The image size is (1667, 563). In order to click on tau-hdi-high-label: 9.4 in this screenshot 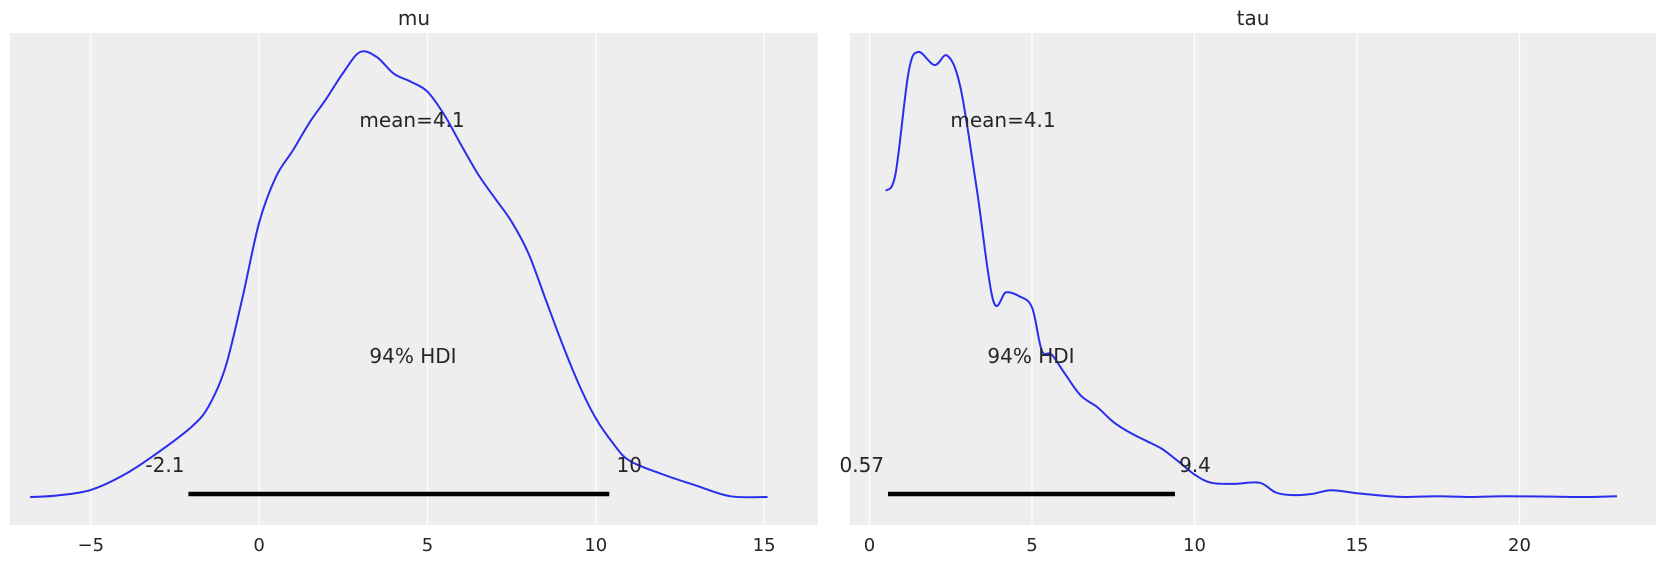, I will do `click(1195, 465)`.